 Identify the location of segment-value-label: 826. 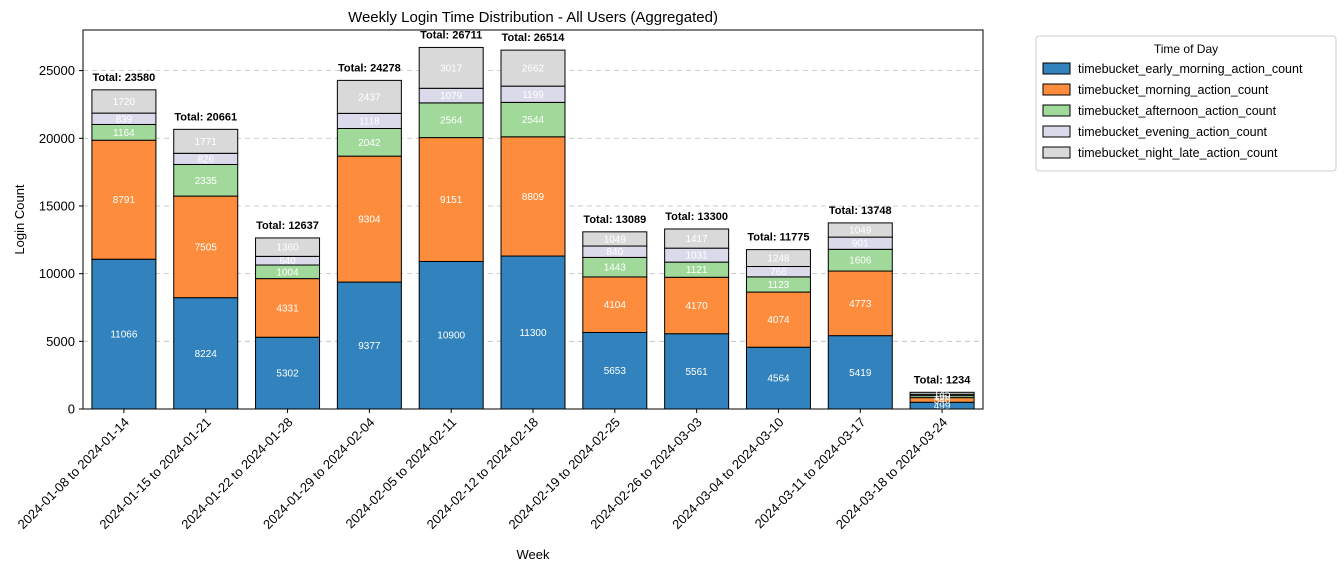
(205, 159).